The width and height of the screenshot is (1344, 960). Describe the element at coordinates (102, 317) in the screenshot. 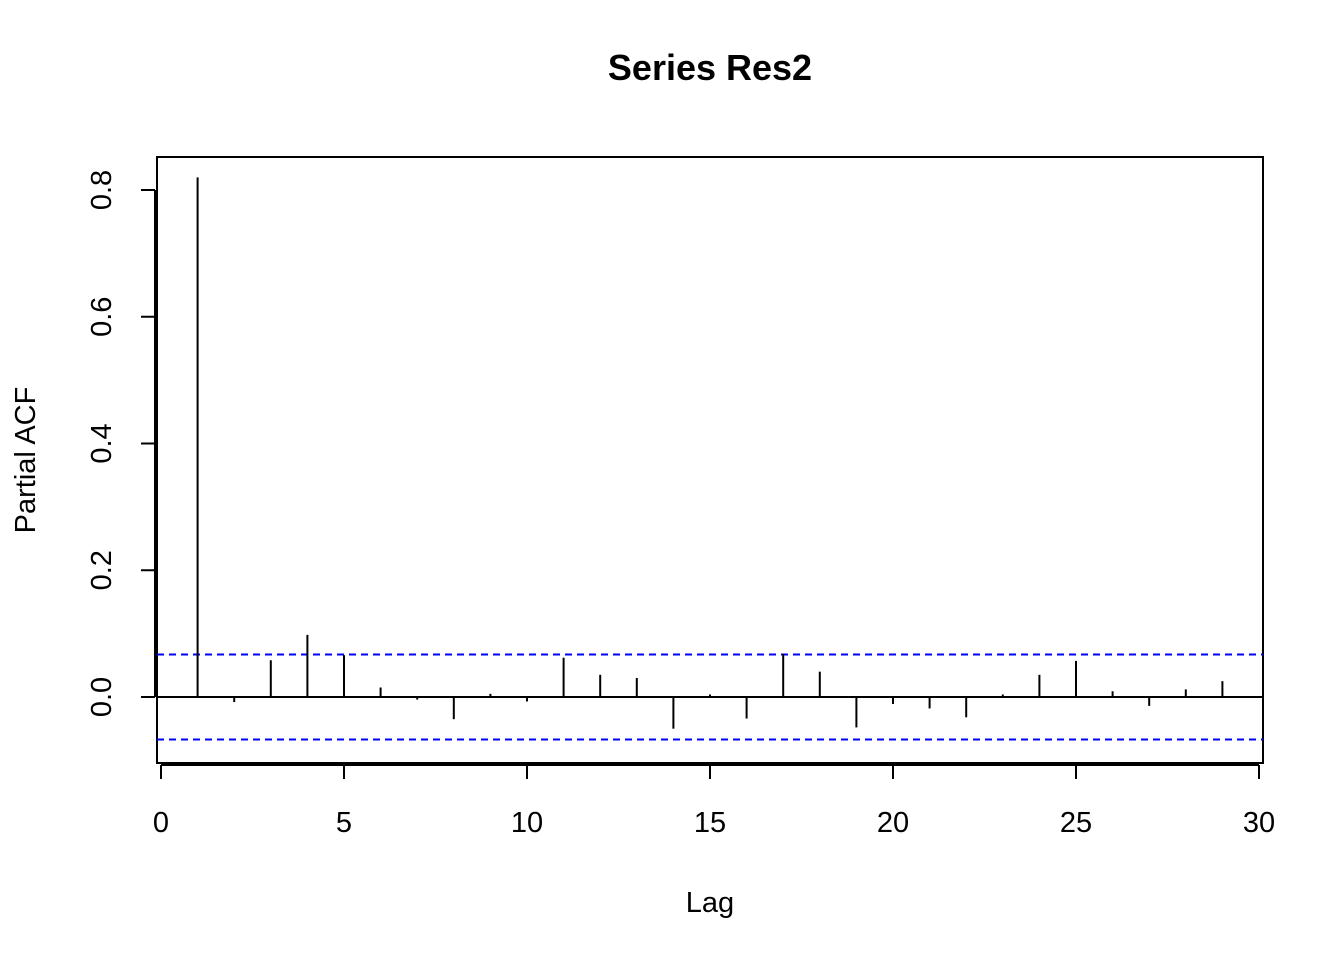

I see `y-tick-label: 0.6` at that location.